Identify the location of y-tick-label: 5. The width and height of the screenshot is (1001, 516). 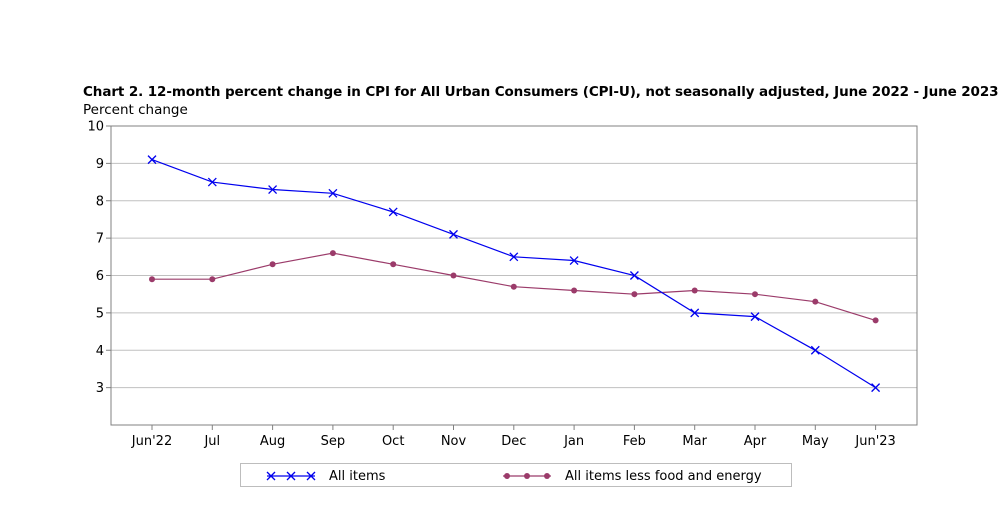
(100, 313).